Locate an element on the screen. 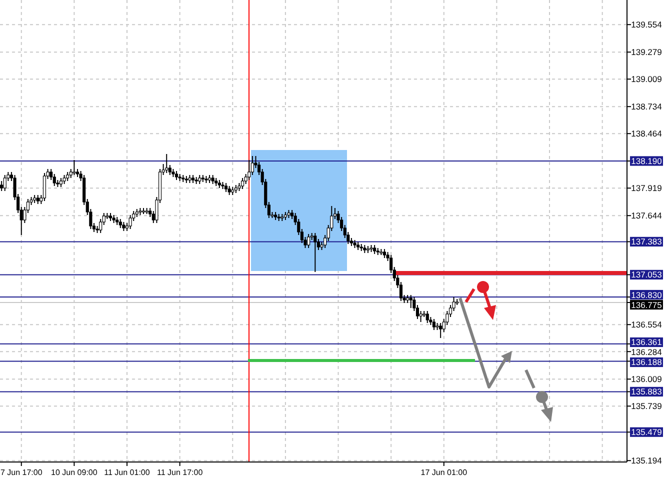 The width and height of the screenshot is (665, 480). y-tick-label: 136.009 is located at coordinates (646, 379).